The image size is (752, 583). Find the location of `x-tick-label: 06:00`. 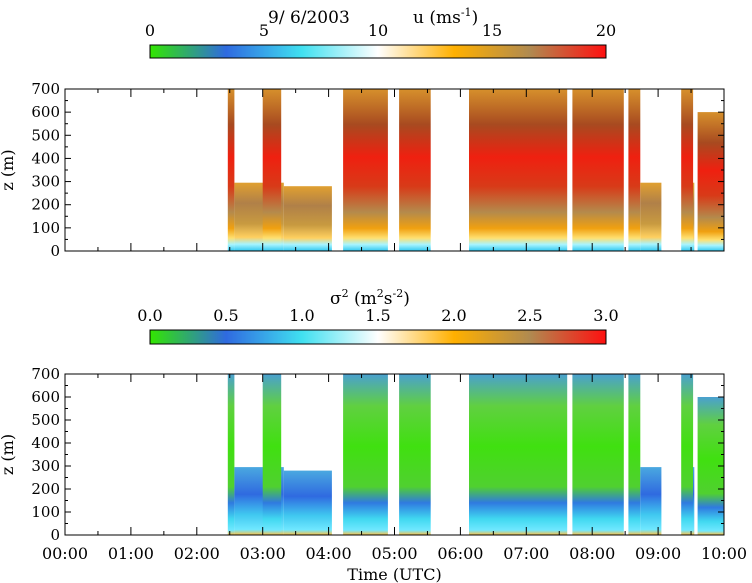

x-tick-label: 06:00 is located at coordinates (460, 553).